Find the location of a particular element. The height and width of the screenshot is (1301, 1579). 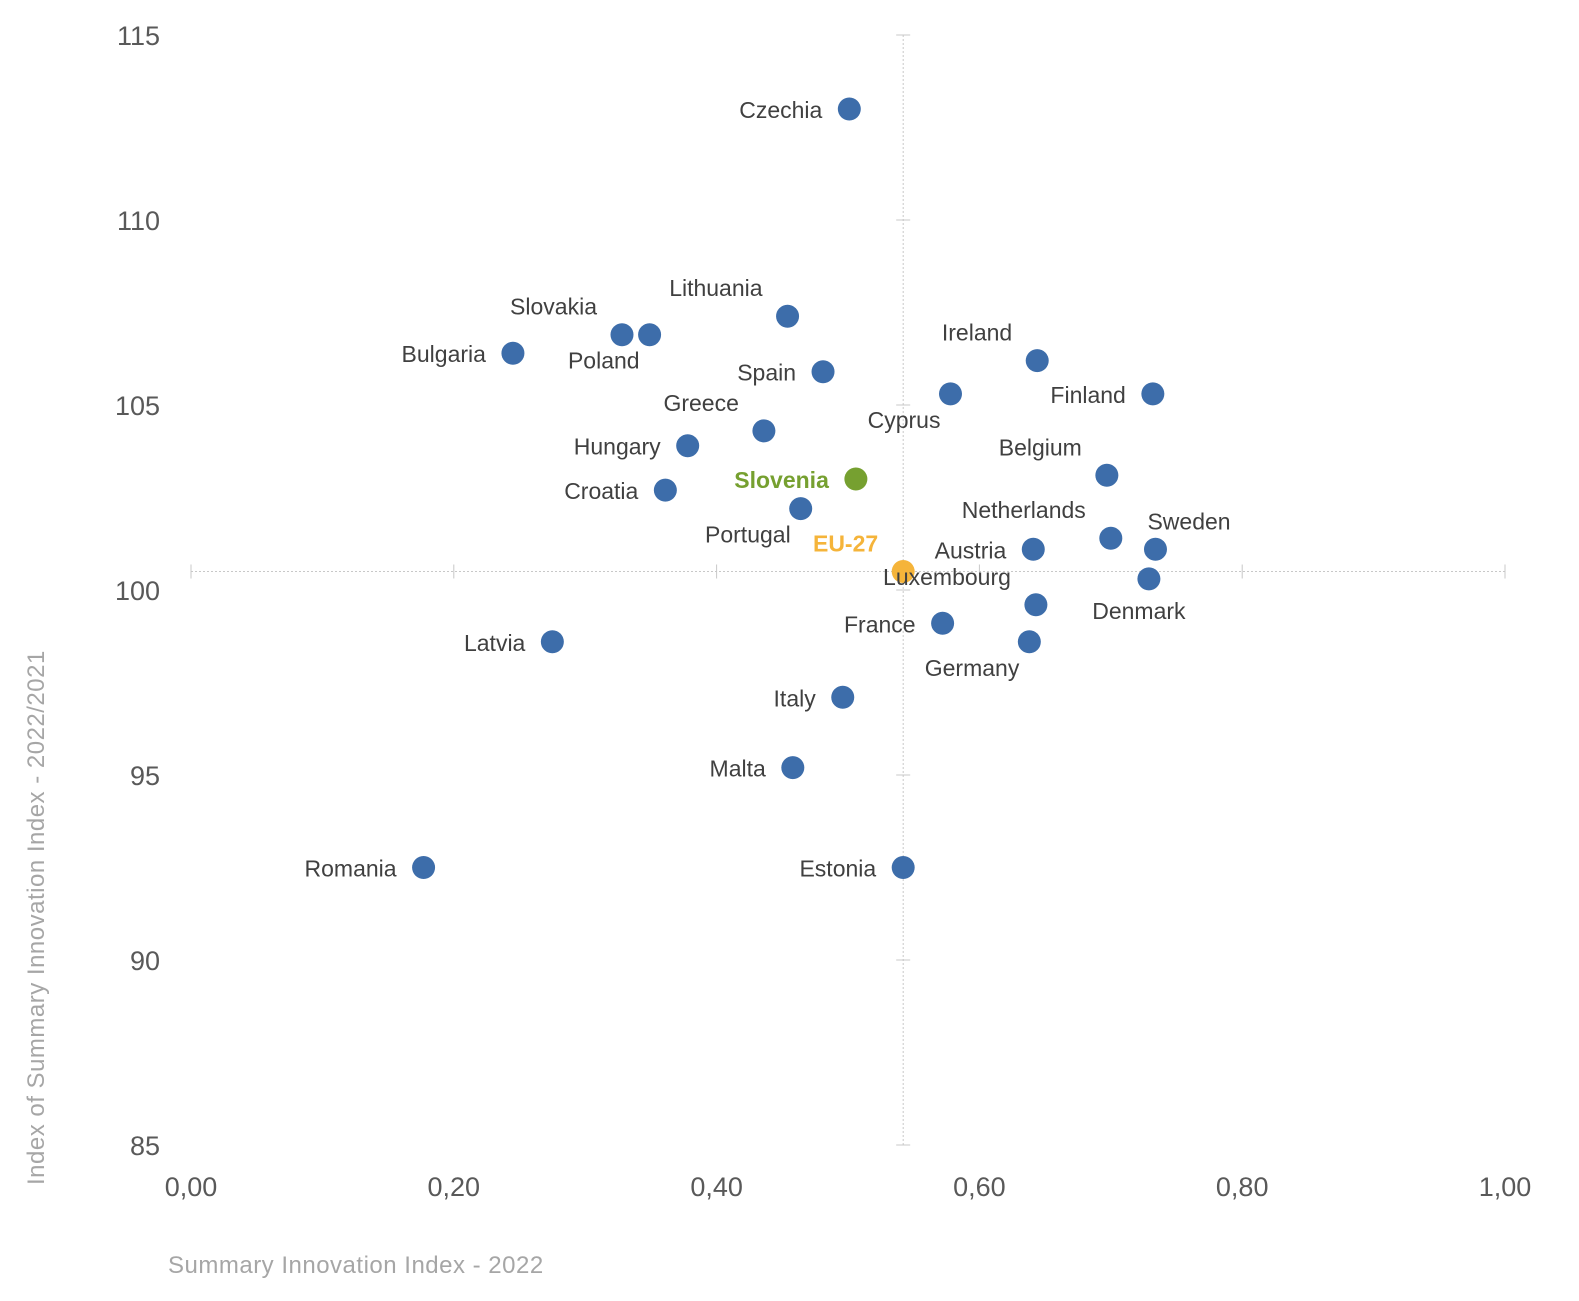

x-tick-label: 0,60 is located at coordinates (979, 1187).